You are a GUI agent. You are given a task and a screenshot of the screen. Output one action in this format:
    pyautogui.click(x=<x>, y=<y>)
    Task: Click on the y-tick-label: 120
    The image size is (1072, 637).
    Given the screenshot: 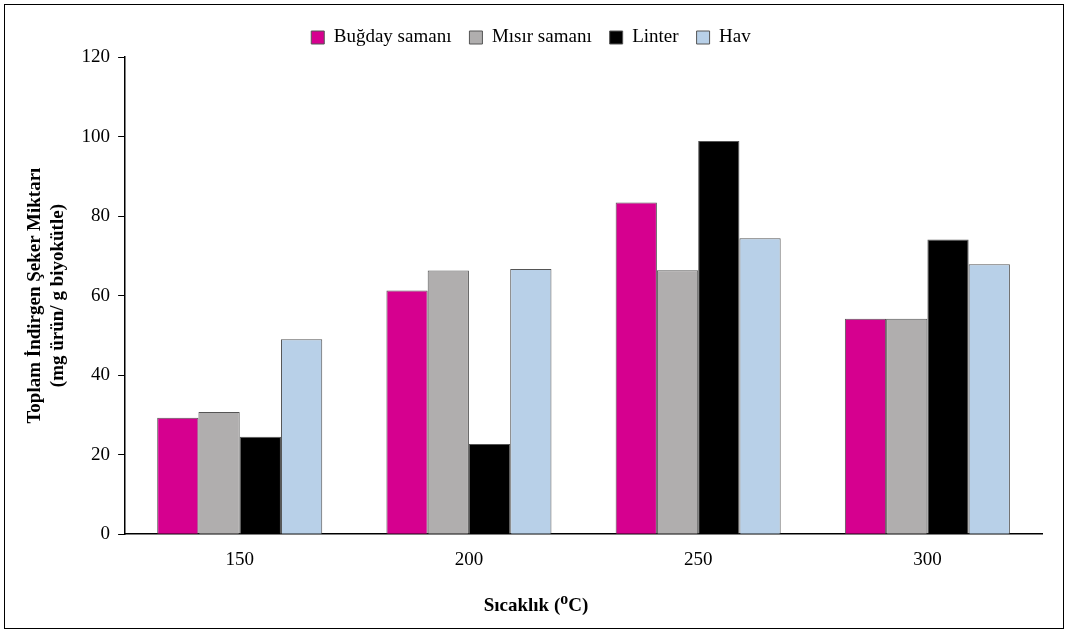 What is the action you would take?
    pyautogui.click(x=96, y=55)
    